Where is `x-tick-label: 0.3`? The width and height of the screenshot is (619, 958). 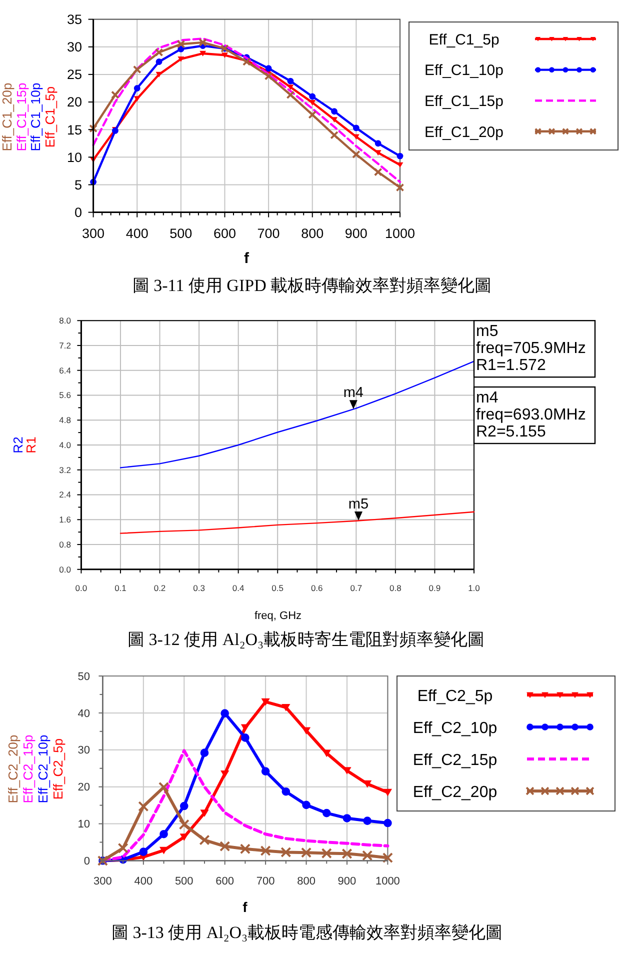
x-tick-label: 0.3 is located at coordinates (199, 588).